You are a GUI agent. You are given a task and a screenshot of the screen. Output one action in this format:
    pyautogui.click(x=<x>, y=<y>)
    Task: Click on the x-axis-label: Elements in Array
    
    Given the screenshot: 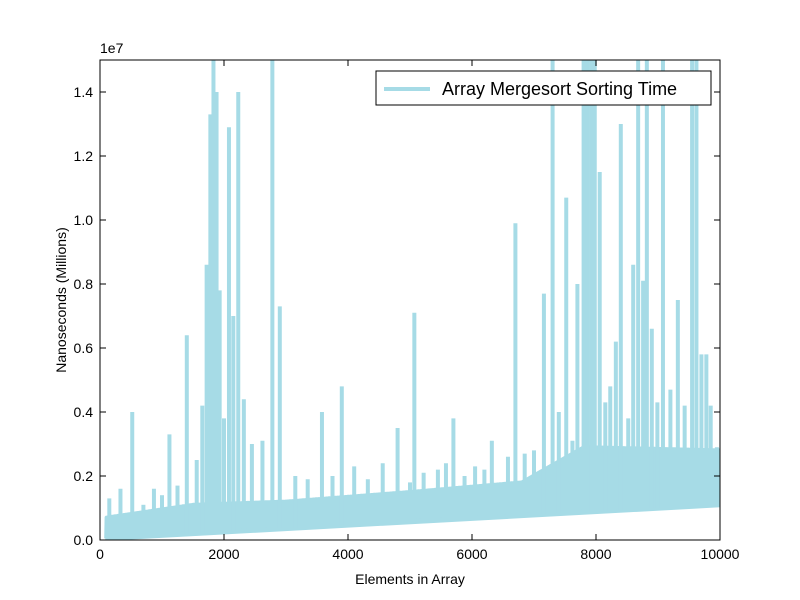 What is the action you would take?
    pyautogui.click(x=410, y=579)
    